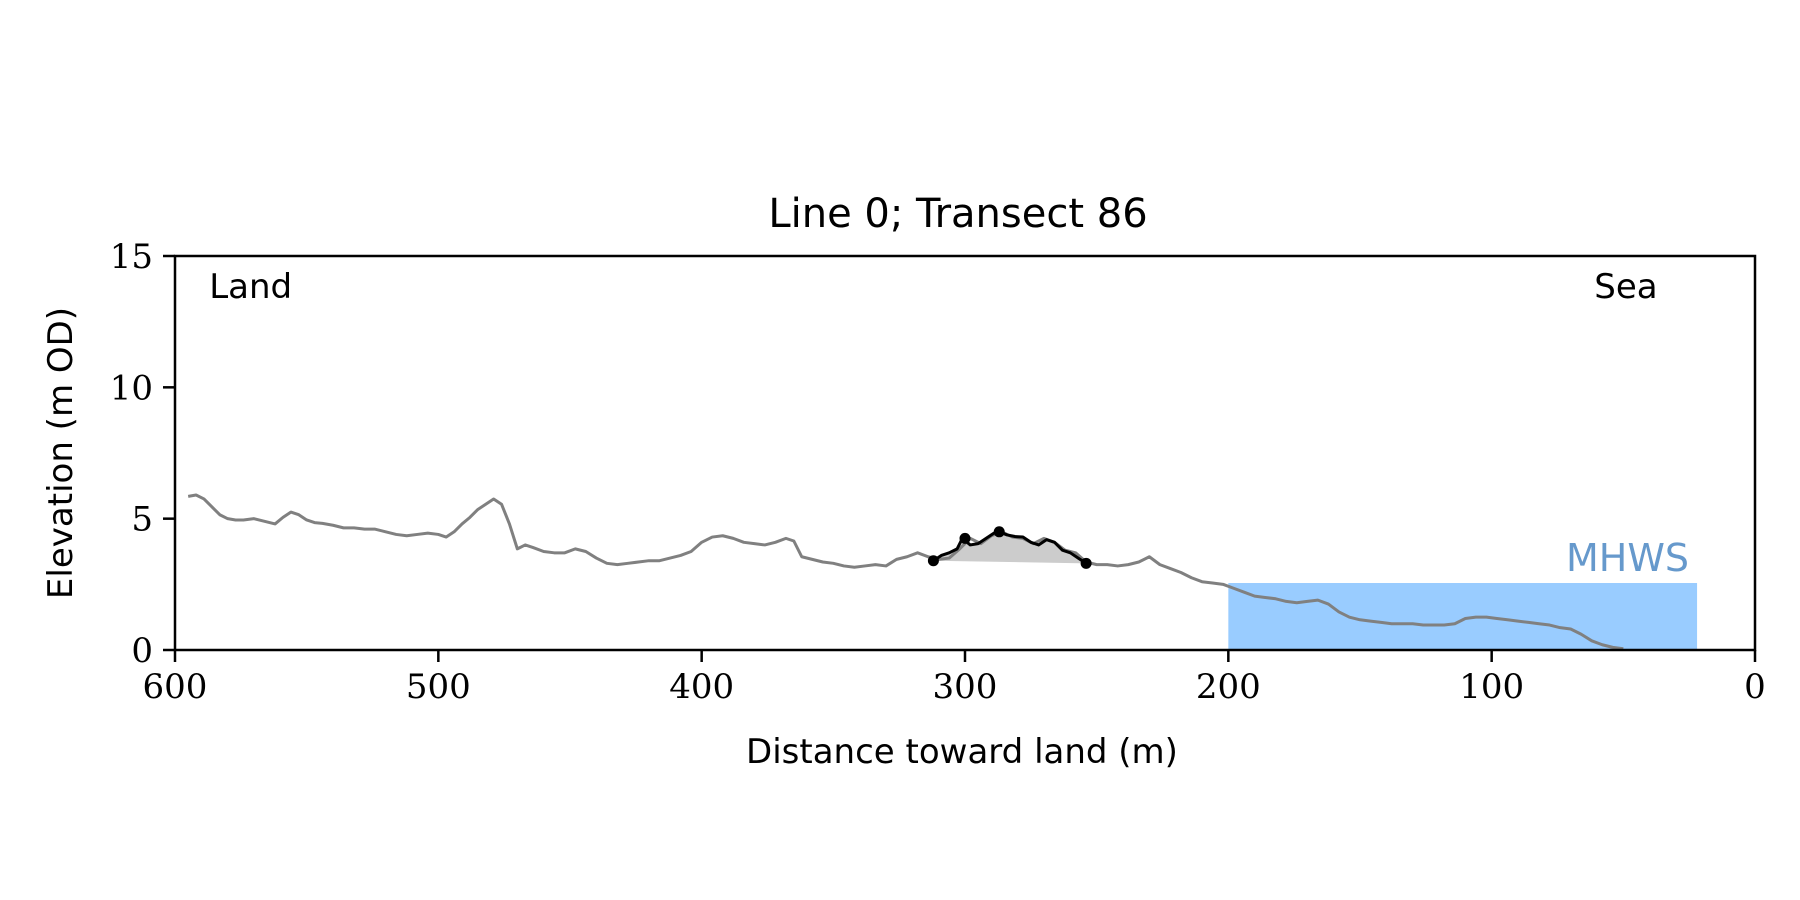 The height and width of the screenshot is (900, 1800). I want to click on plot-area, so click(942, 572).